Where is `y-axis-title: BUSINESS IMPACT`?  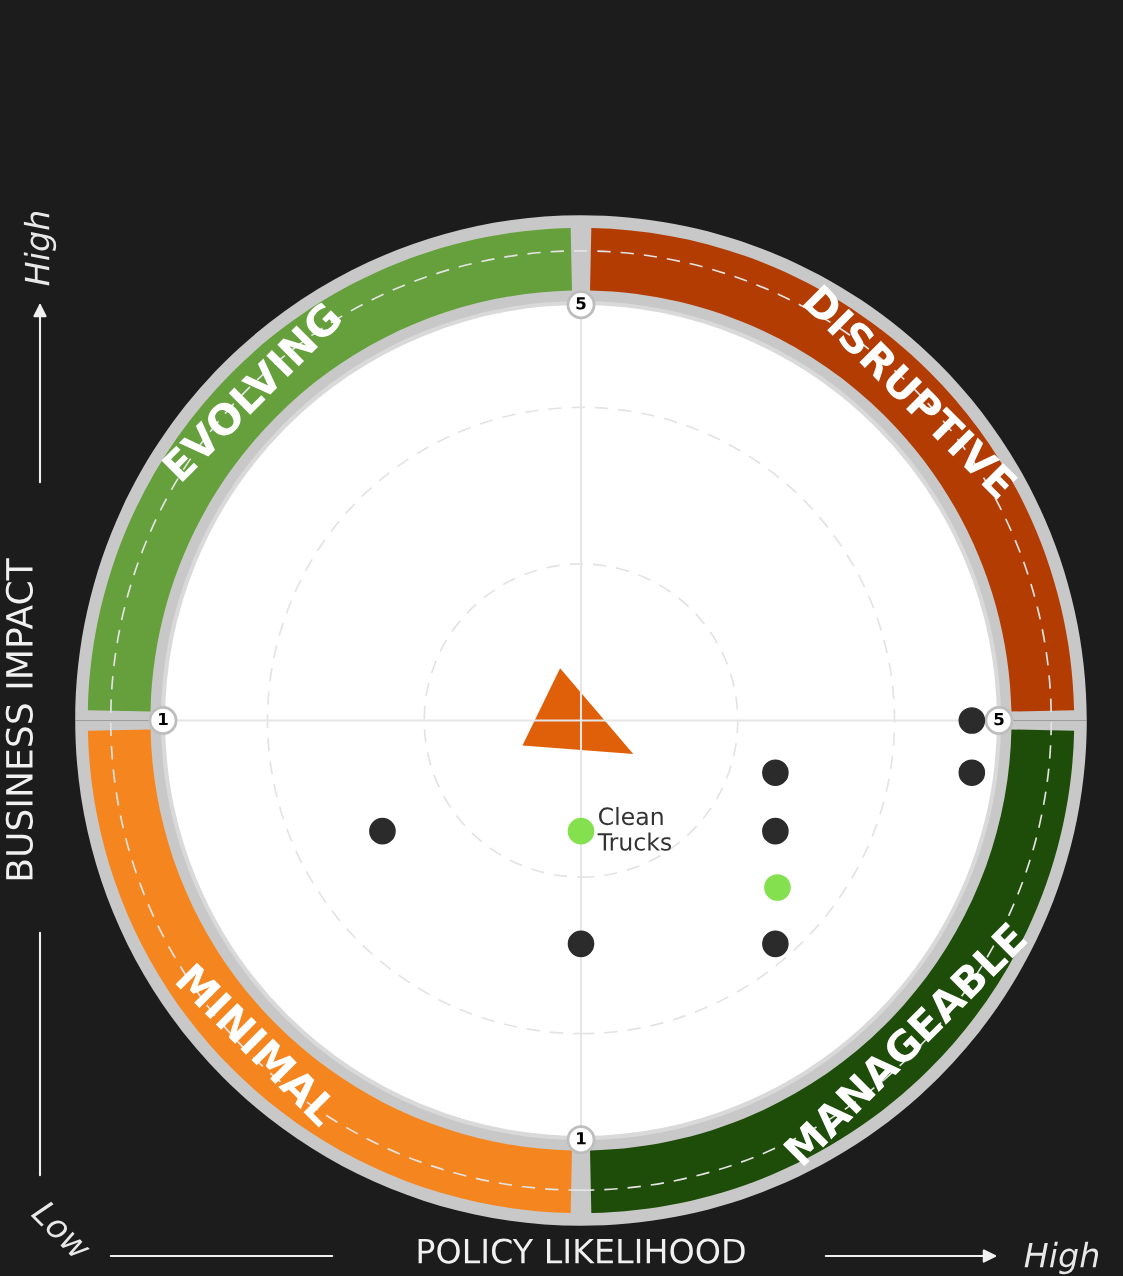 y-axis-title: BUSINESS IMPACT is located at coordinates (19, 719).